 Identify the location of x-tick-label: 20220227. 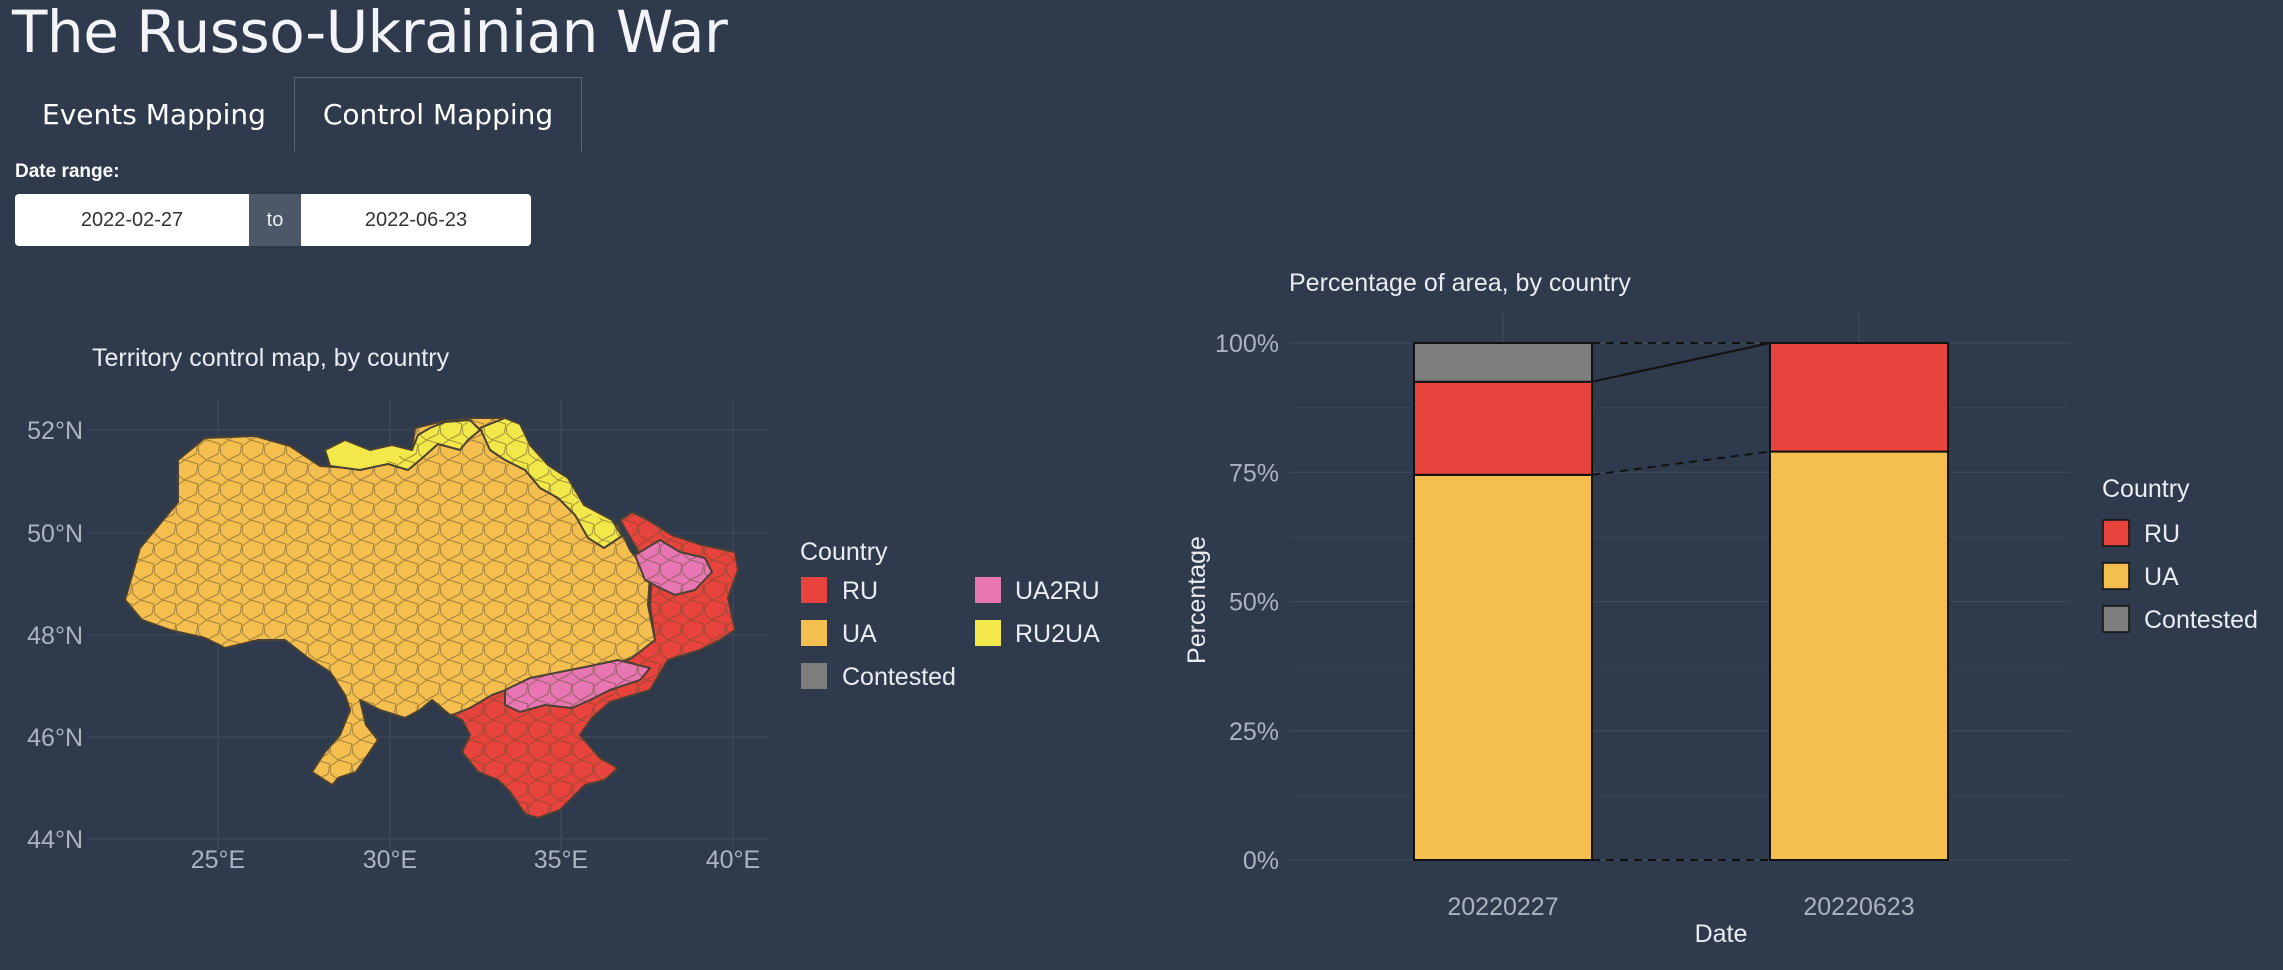
(1502, 907).